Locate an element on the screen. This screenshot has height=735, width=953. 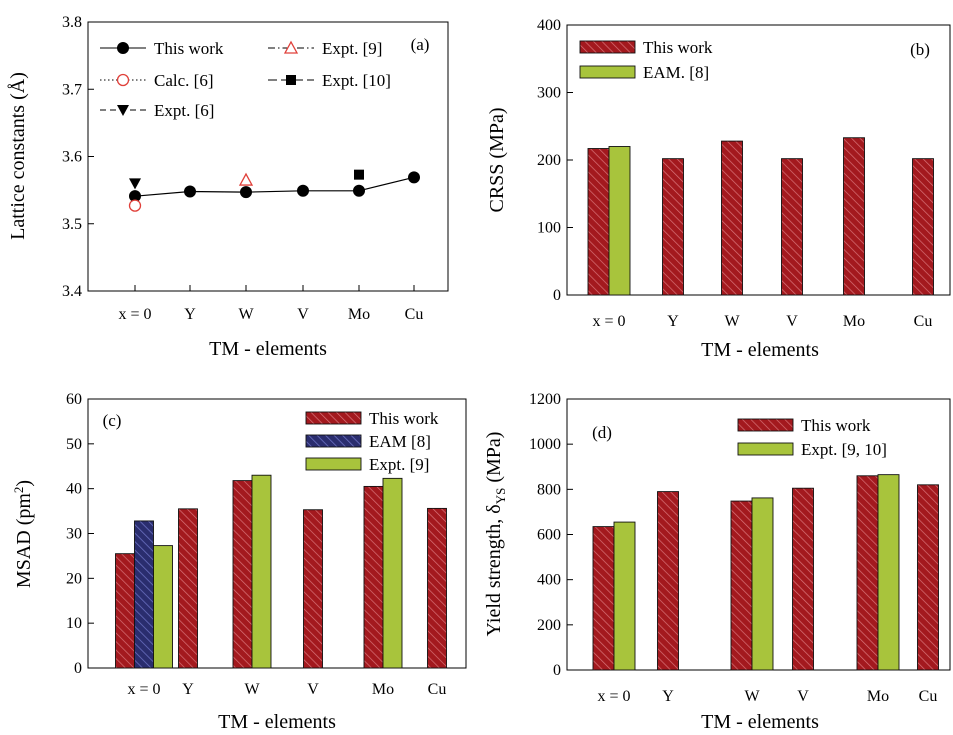
y-axis-label: MSAD (pm2) is located at coordinates (23, 534).